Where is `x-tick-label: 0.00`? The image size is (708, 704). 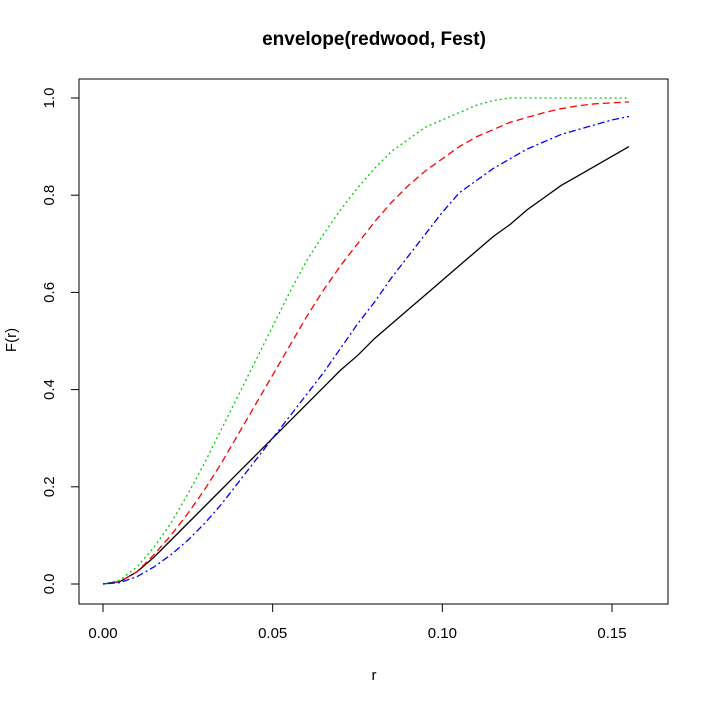 x-tick-label: 0.00 is located at coordinates (102, 633).